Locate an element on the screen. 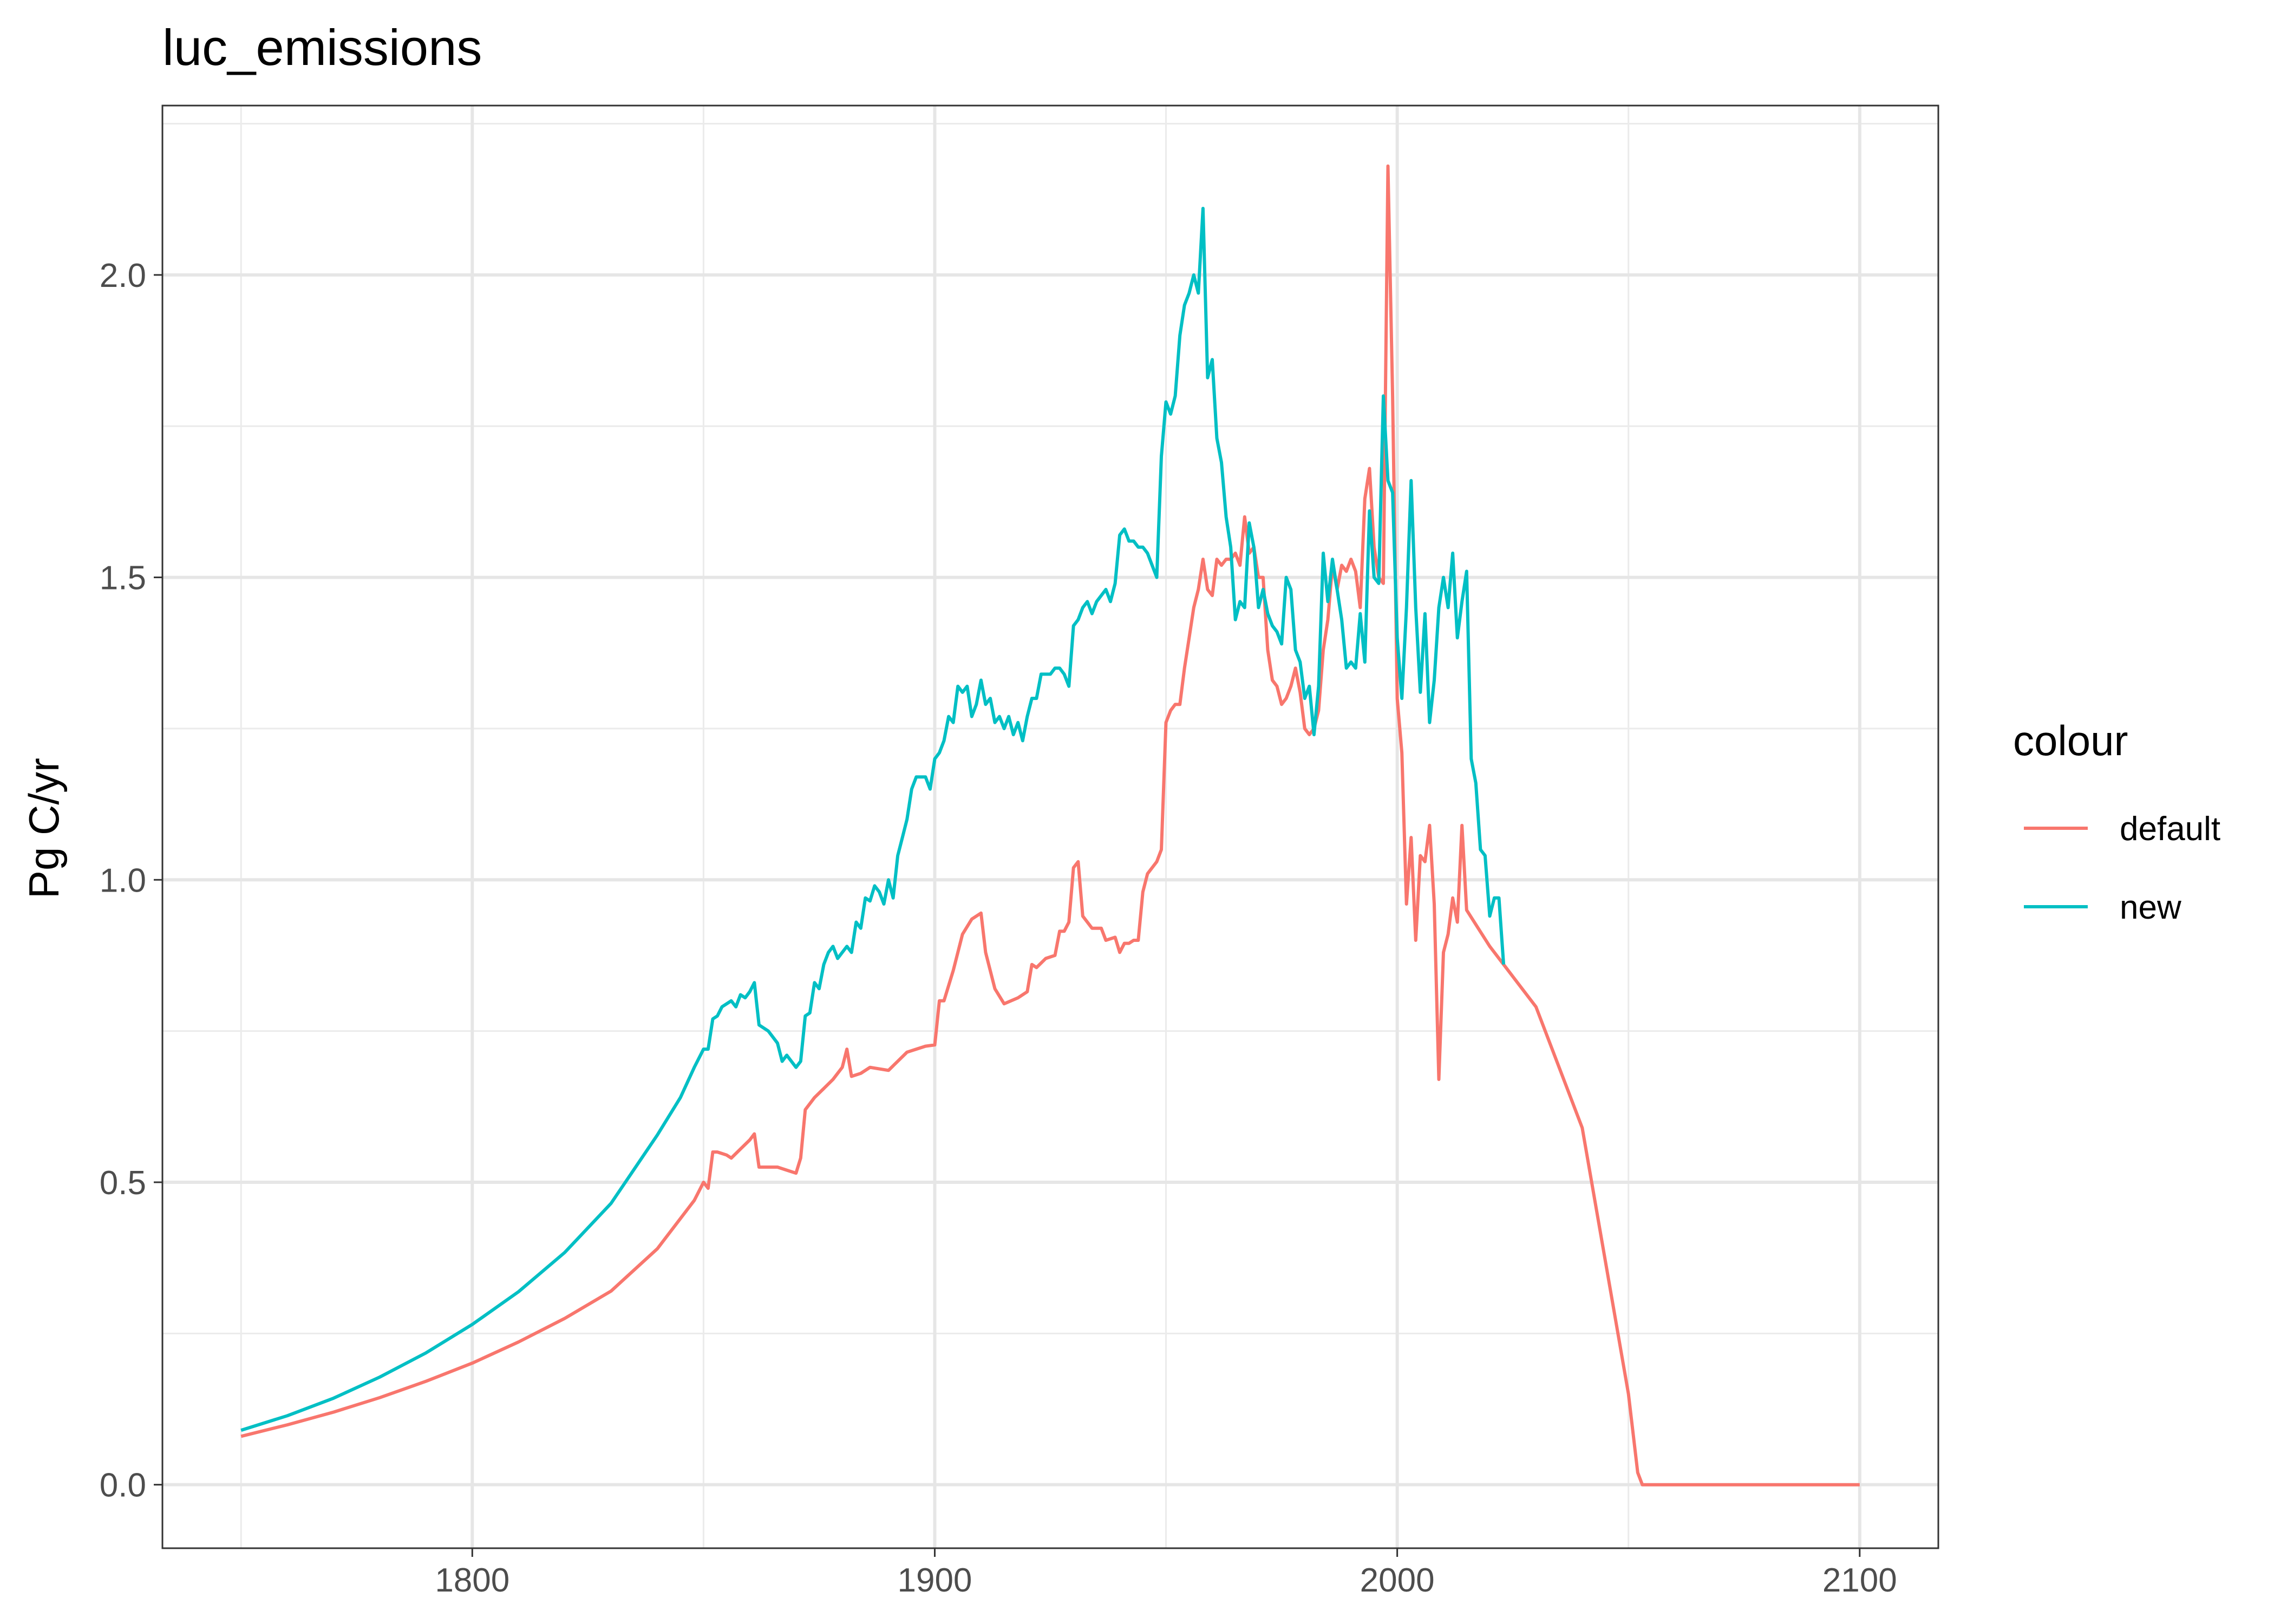 The image size is (2274, 1624). y-tick-label: 1.5 is located at coordinates (123, 578).